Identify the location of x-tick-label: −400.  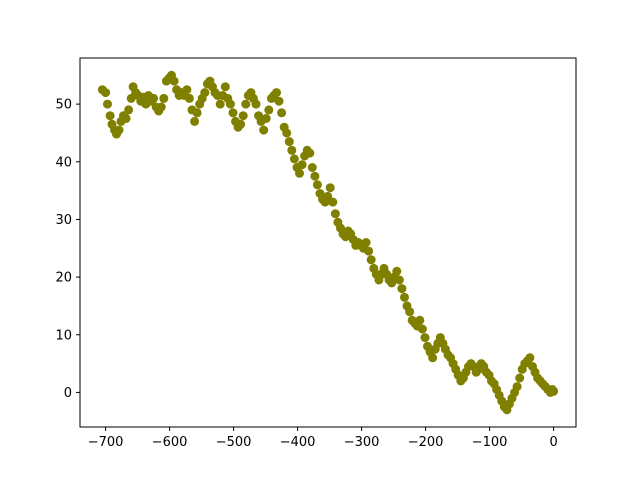
(298, 442).